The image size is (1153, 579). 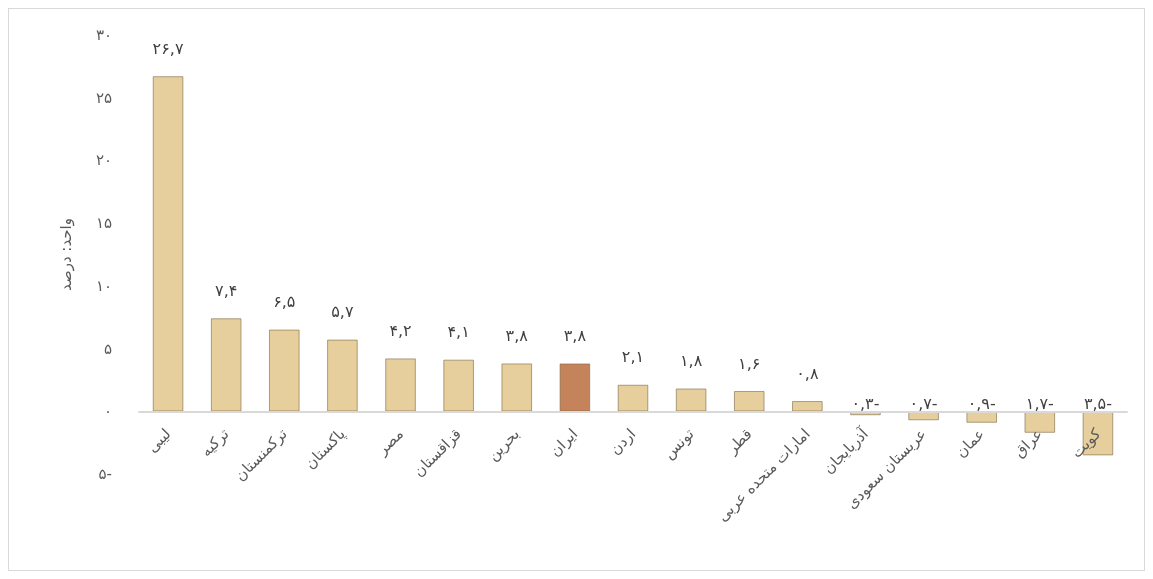 I want to click on x-tick-label: اردن, so click(x=623, y=441).